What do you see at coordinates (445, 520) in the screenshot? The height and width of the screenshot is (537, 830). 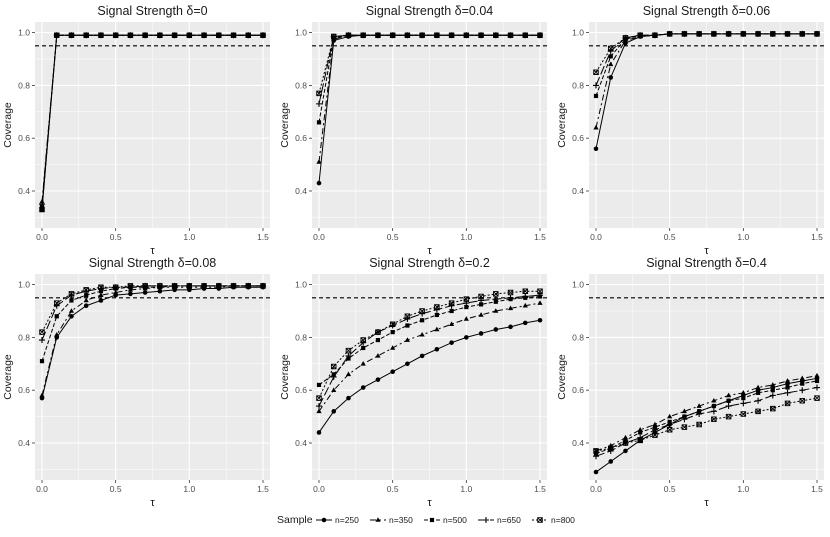 I see `legend-items: n=250 n=350 n=500 n=650 n=800` at bounding box center [445, 520].